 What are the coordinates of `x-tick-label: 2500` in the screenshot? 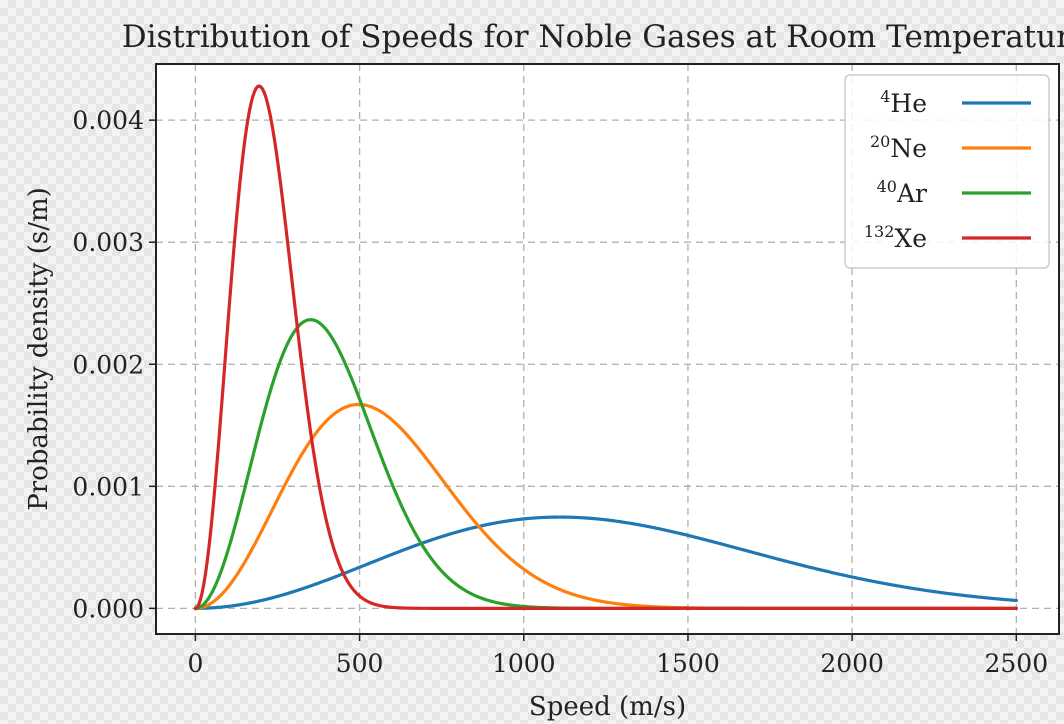 It's located at (1017, 663).